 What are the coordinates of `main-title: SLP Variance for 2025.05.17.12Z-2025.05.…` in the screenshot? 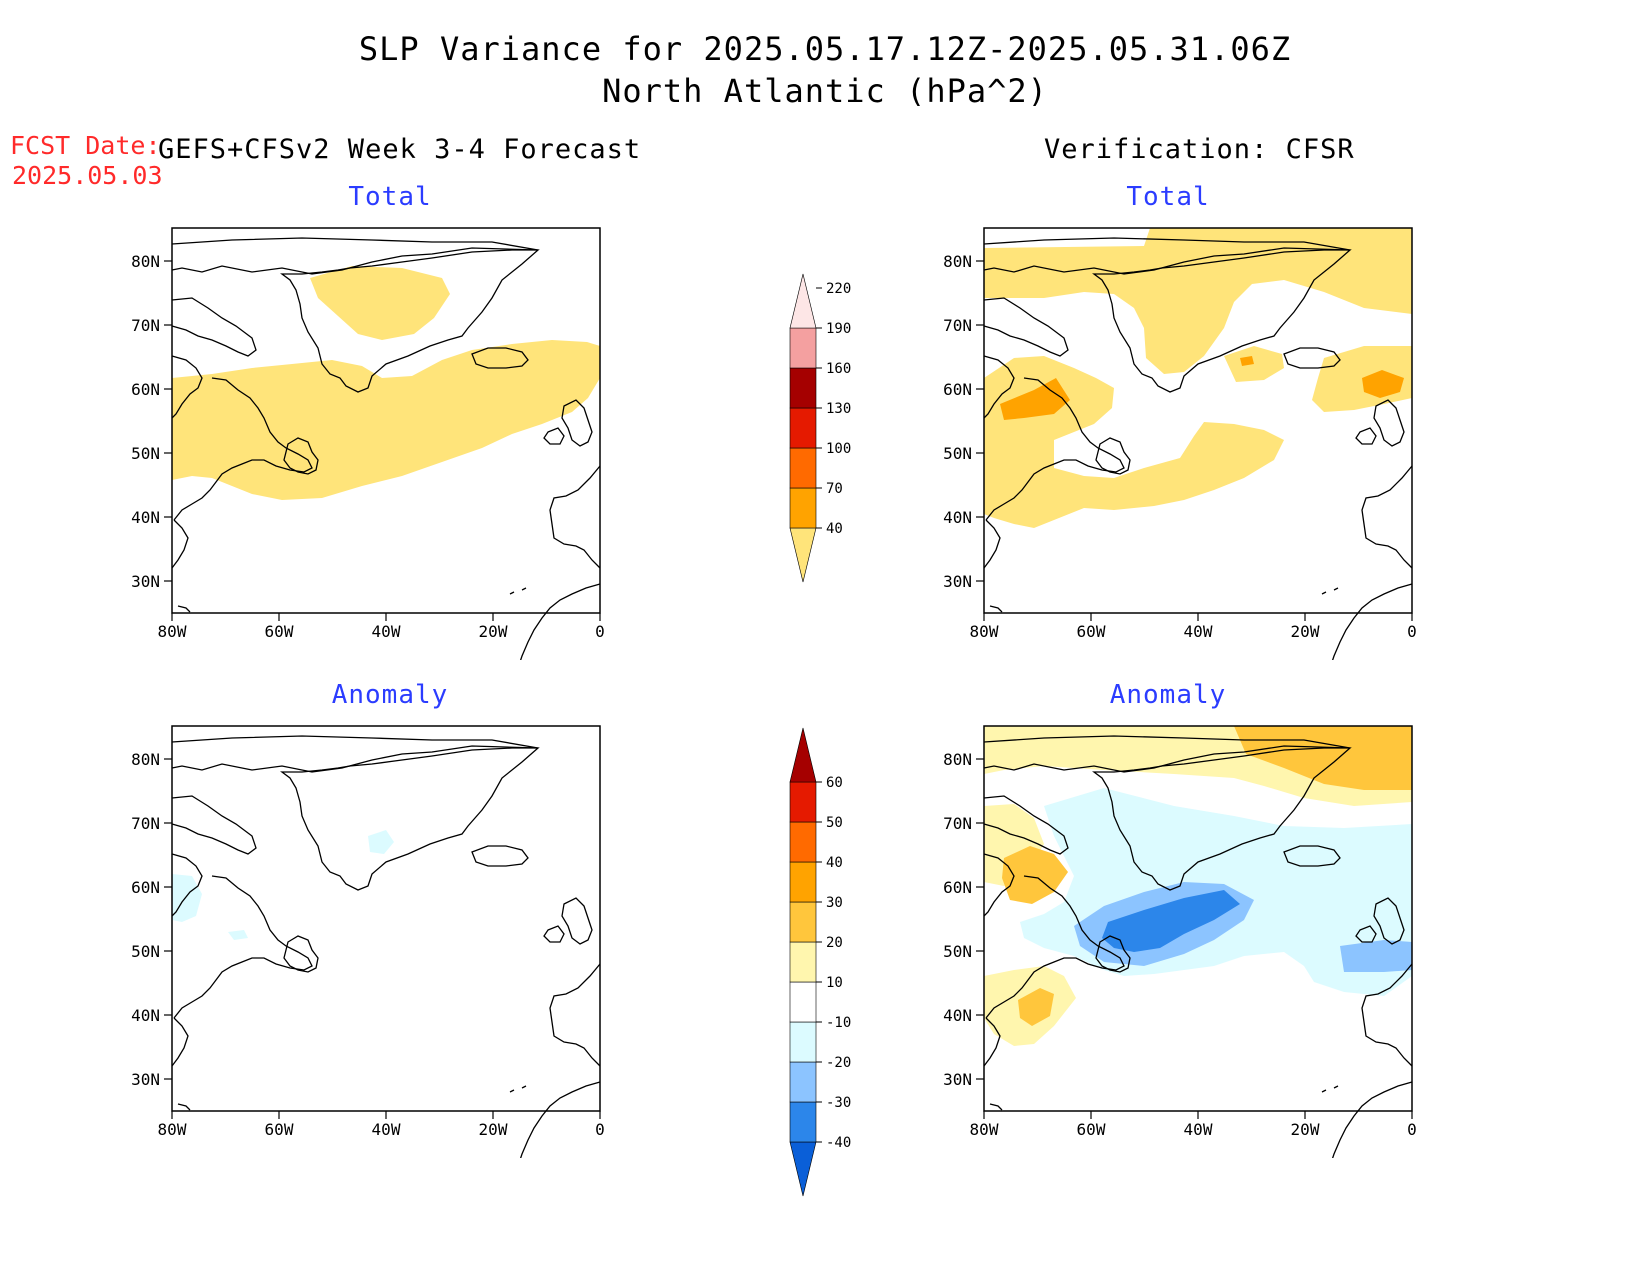 It's located at (825, 49).